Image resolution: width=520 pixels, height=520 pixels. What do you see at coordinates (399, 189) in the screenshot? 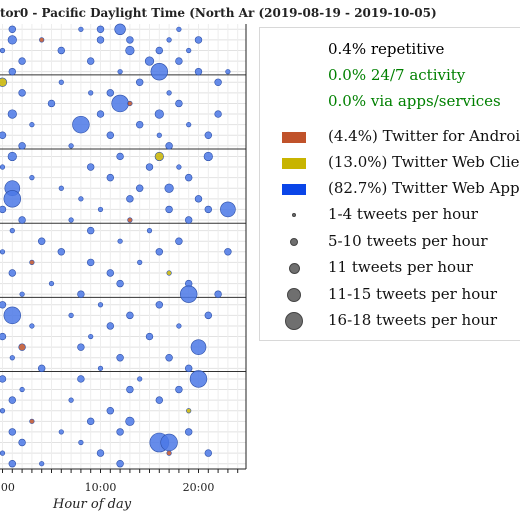
I see `legend-source-entry: (82.7%) Twitter Web App` at bounding box center [399, 189].